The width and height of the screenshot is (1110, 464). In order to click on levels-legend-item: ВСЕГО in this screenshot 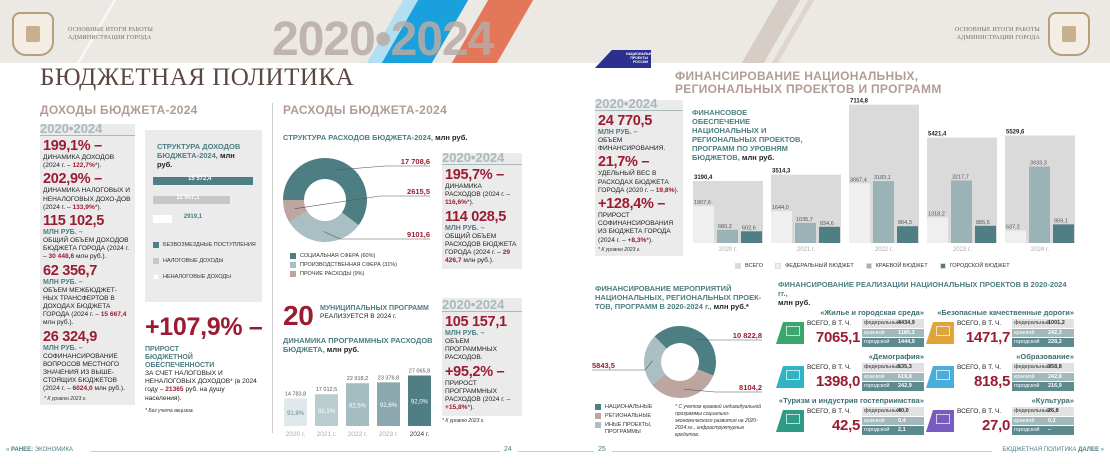, I will do `click(749, 267)`.